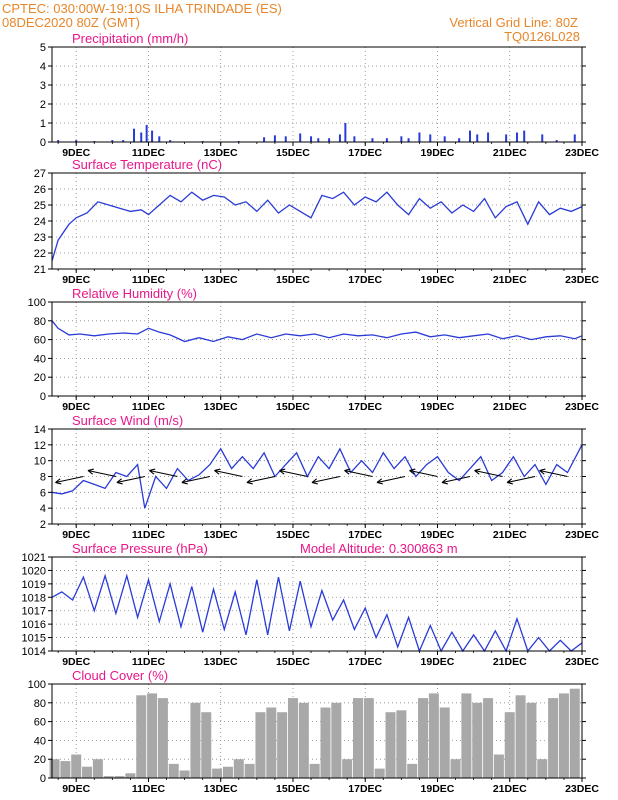 The width and height of the screenshot is (618, 800). What do you see at coordinates (134, 293) in the screenshot?
I see `panel-title: Relative Humidity (%)` at bounding box center [134, 293].